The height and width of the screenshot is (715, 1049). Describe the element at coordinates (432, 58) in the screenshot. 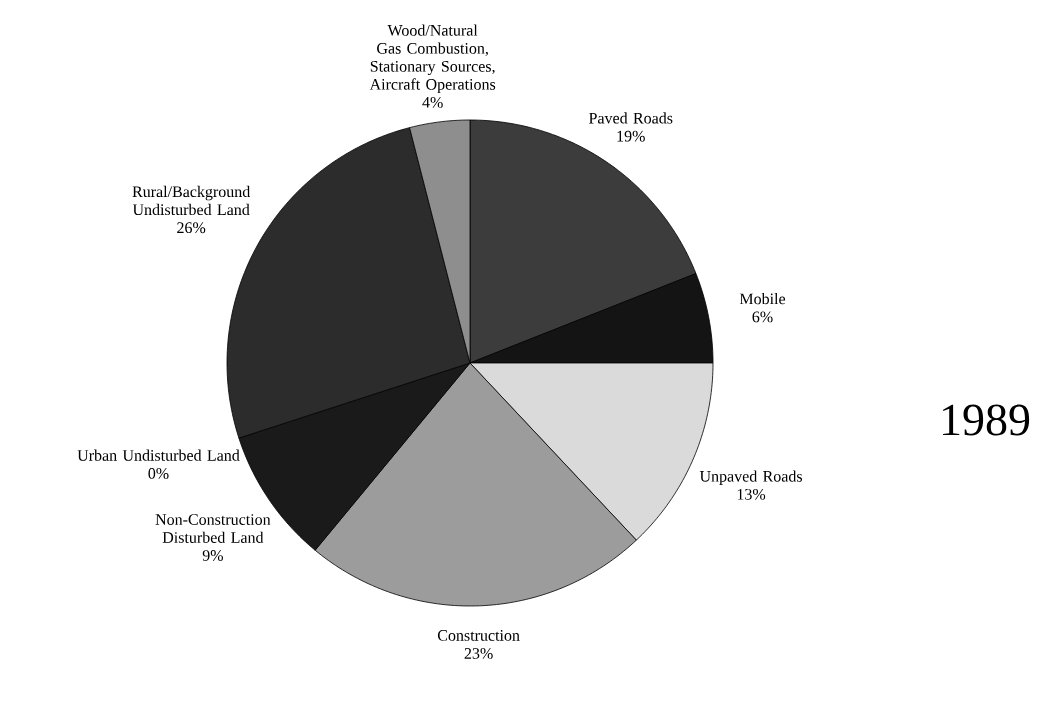

I see `slice-label: Wood/Natural Gas Combustion, Stationary Sources, Aircraft Operations` at that location.